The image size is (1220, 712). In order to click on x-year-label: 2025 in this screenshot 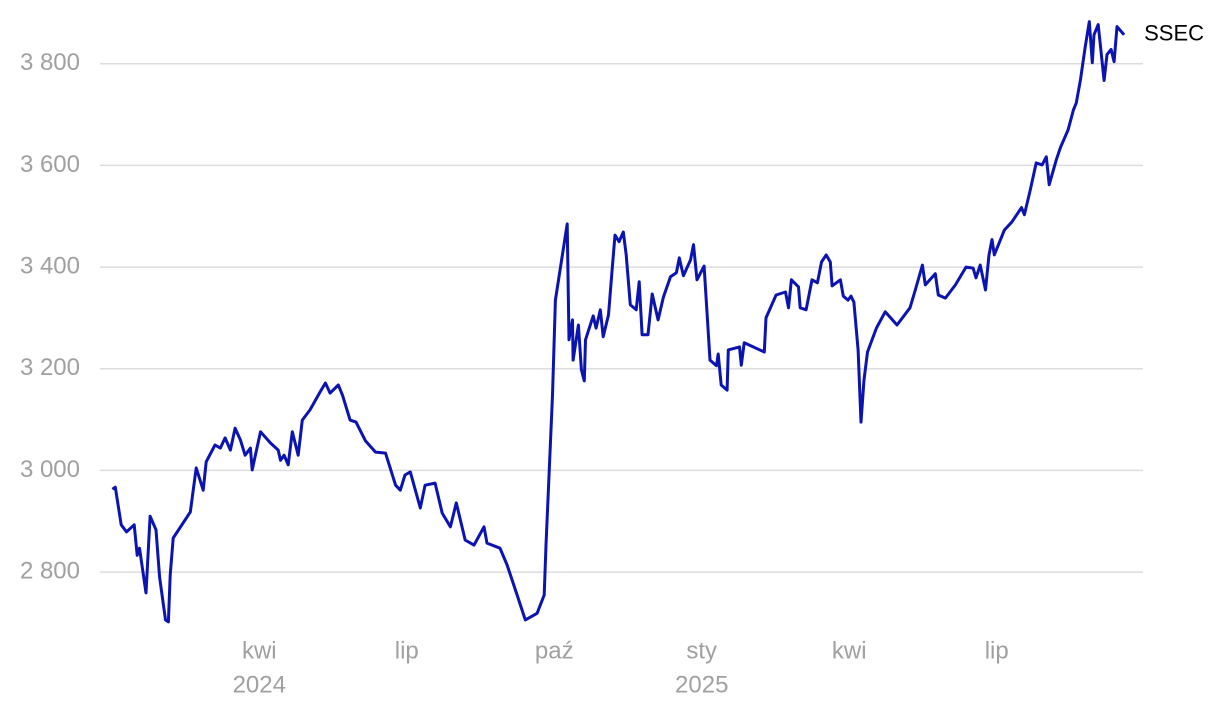, I will do `click(701, 684)`.